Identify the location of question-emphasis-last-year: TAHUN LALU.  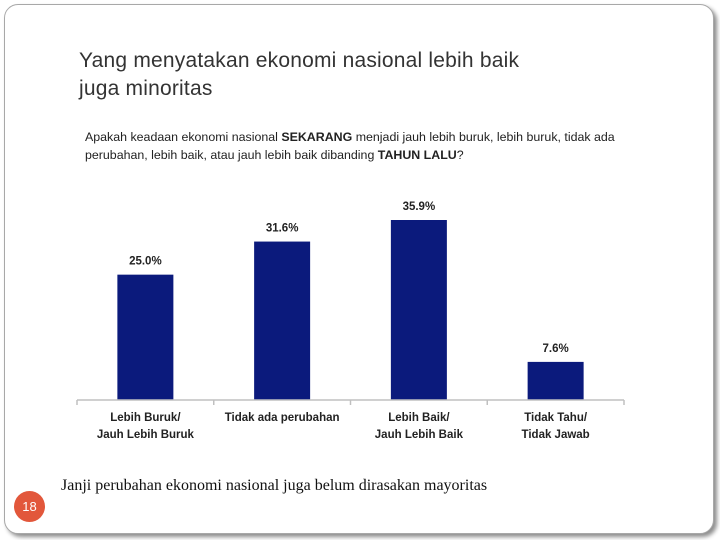
(417, 155).